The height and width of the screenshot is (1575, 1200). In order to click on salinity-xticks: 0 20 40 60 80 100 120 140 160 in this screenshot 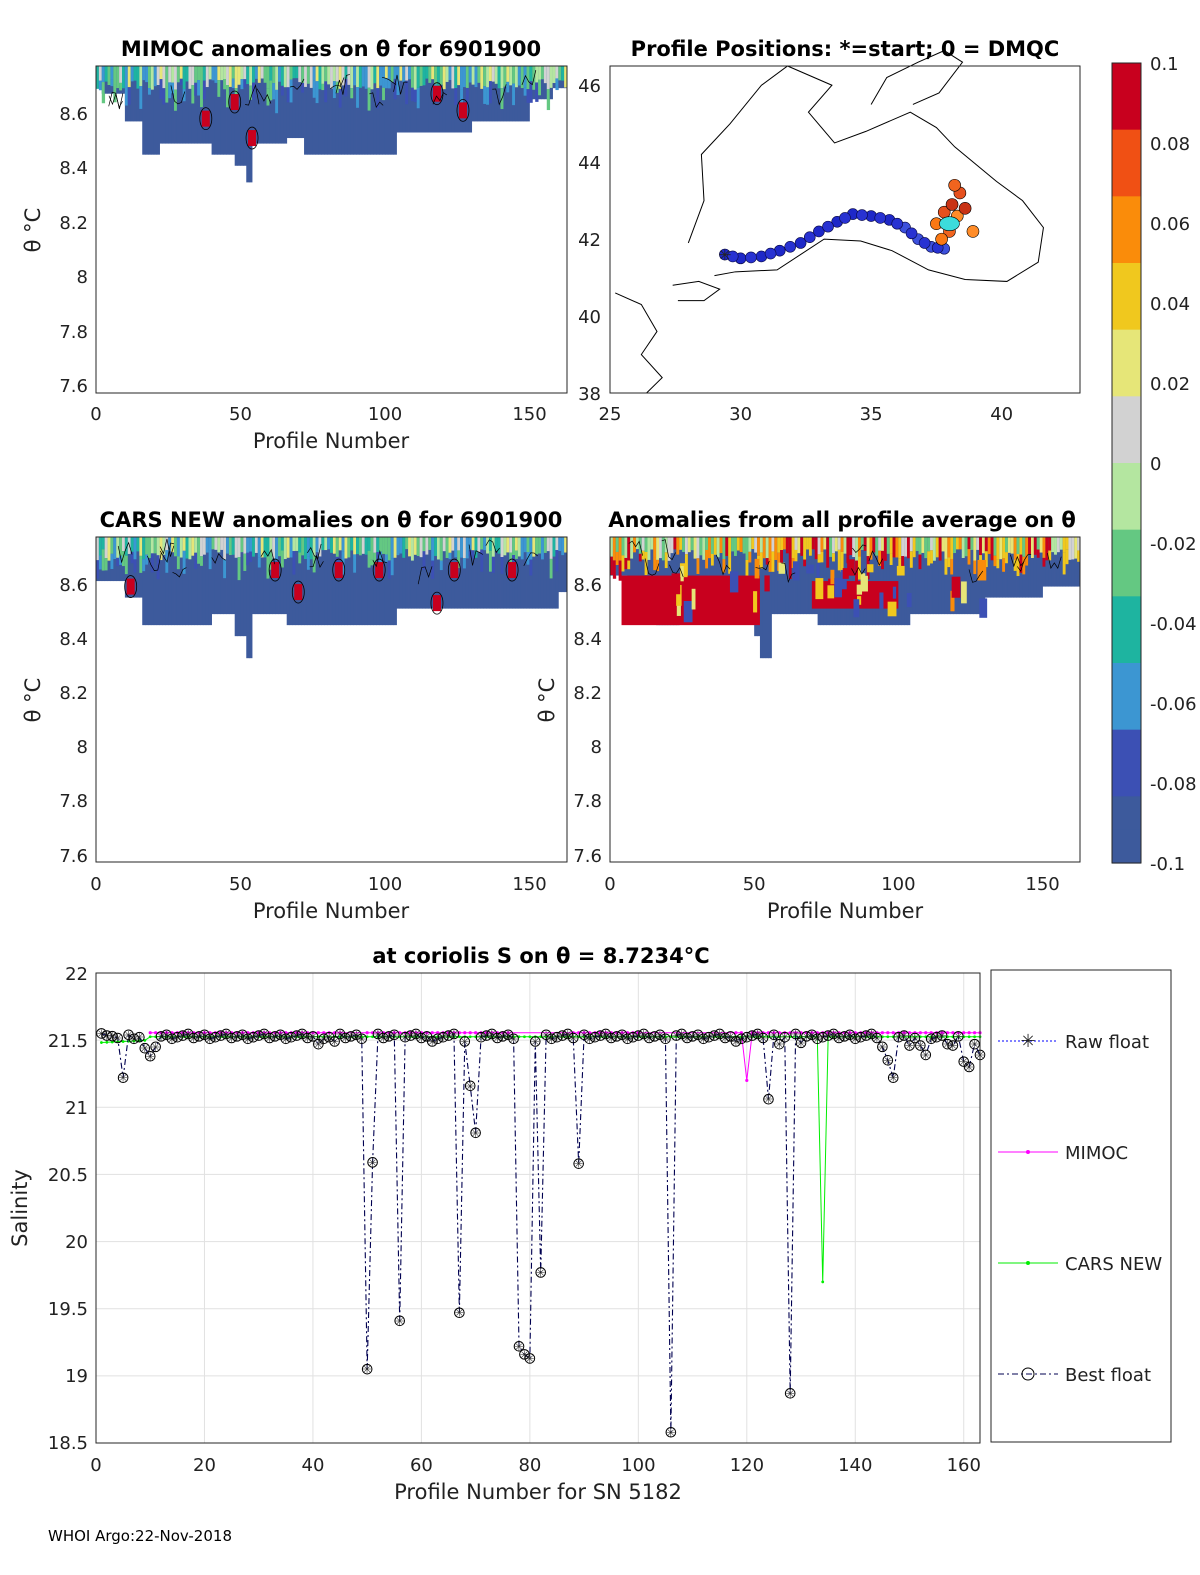, I will do `click(535, 1465)`.